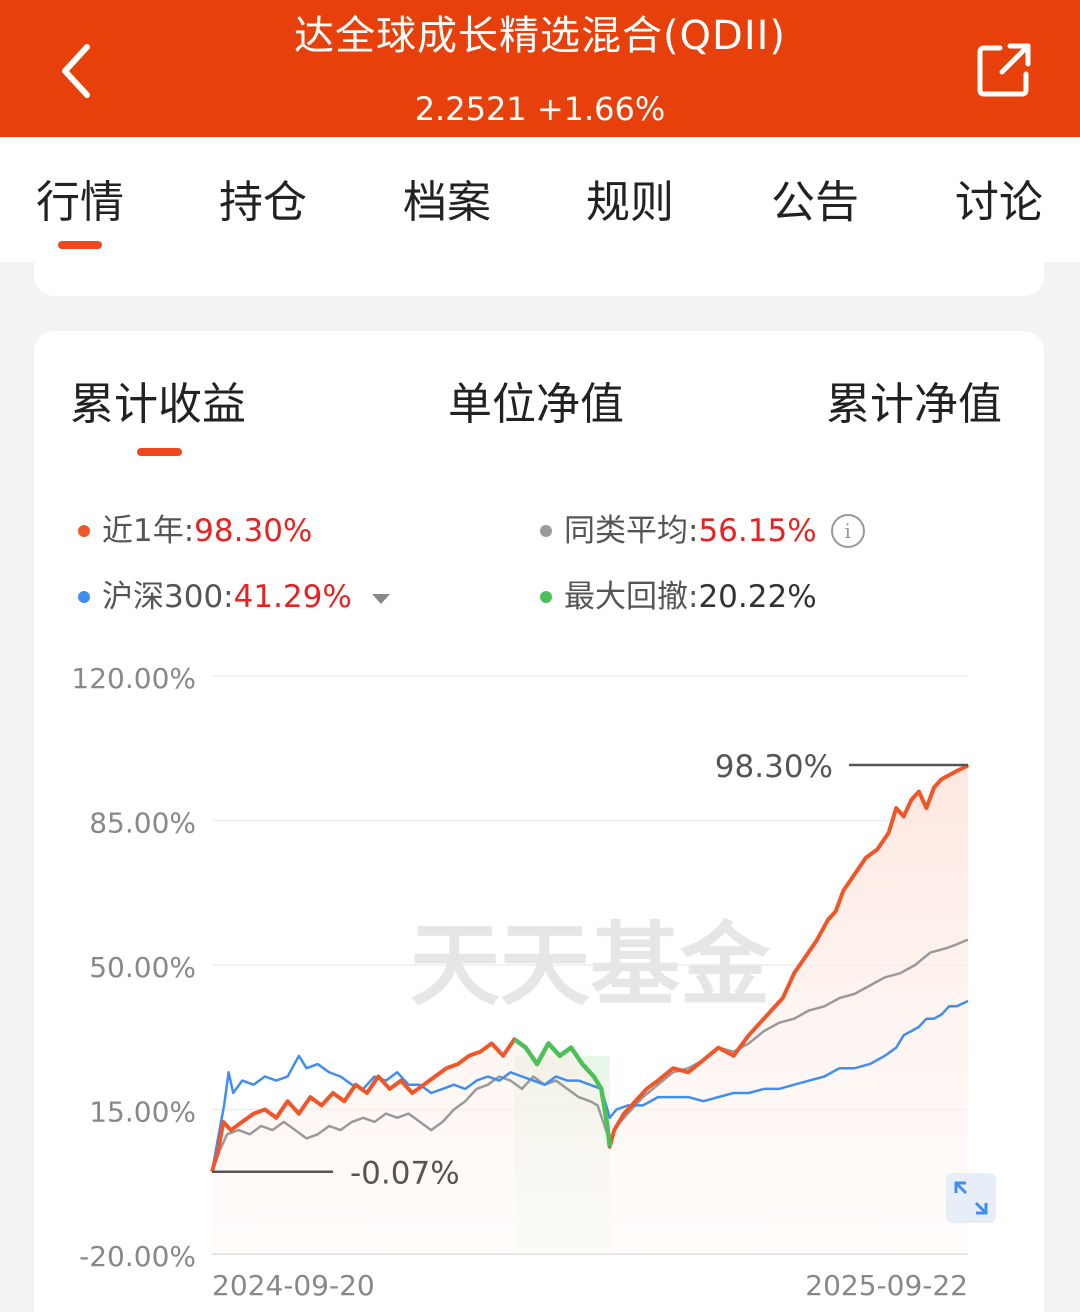 This screenshot has width=1080, height=1312. I want to click on dropdown-caret-icon, so click(380, 599).